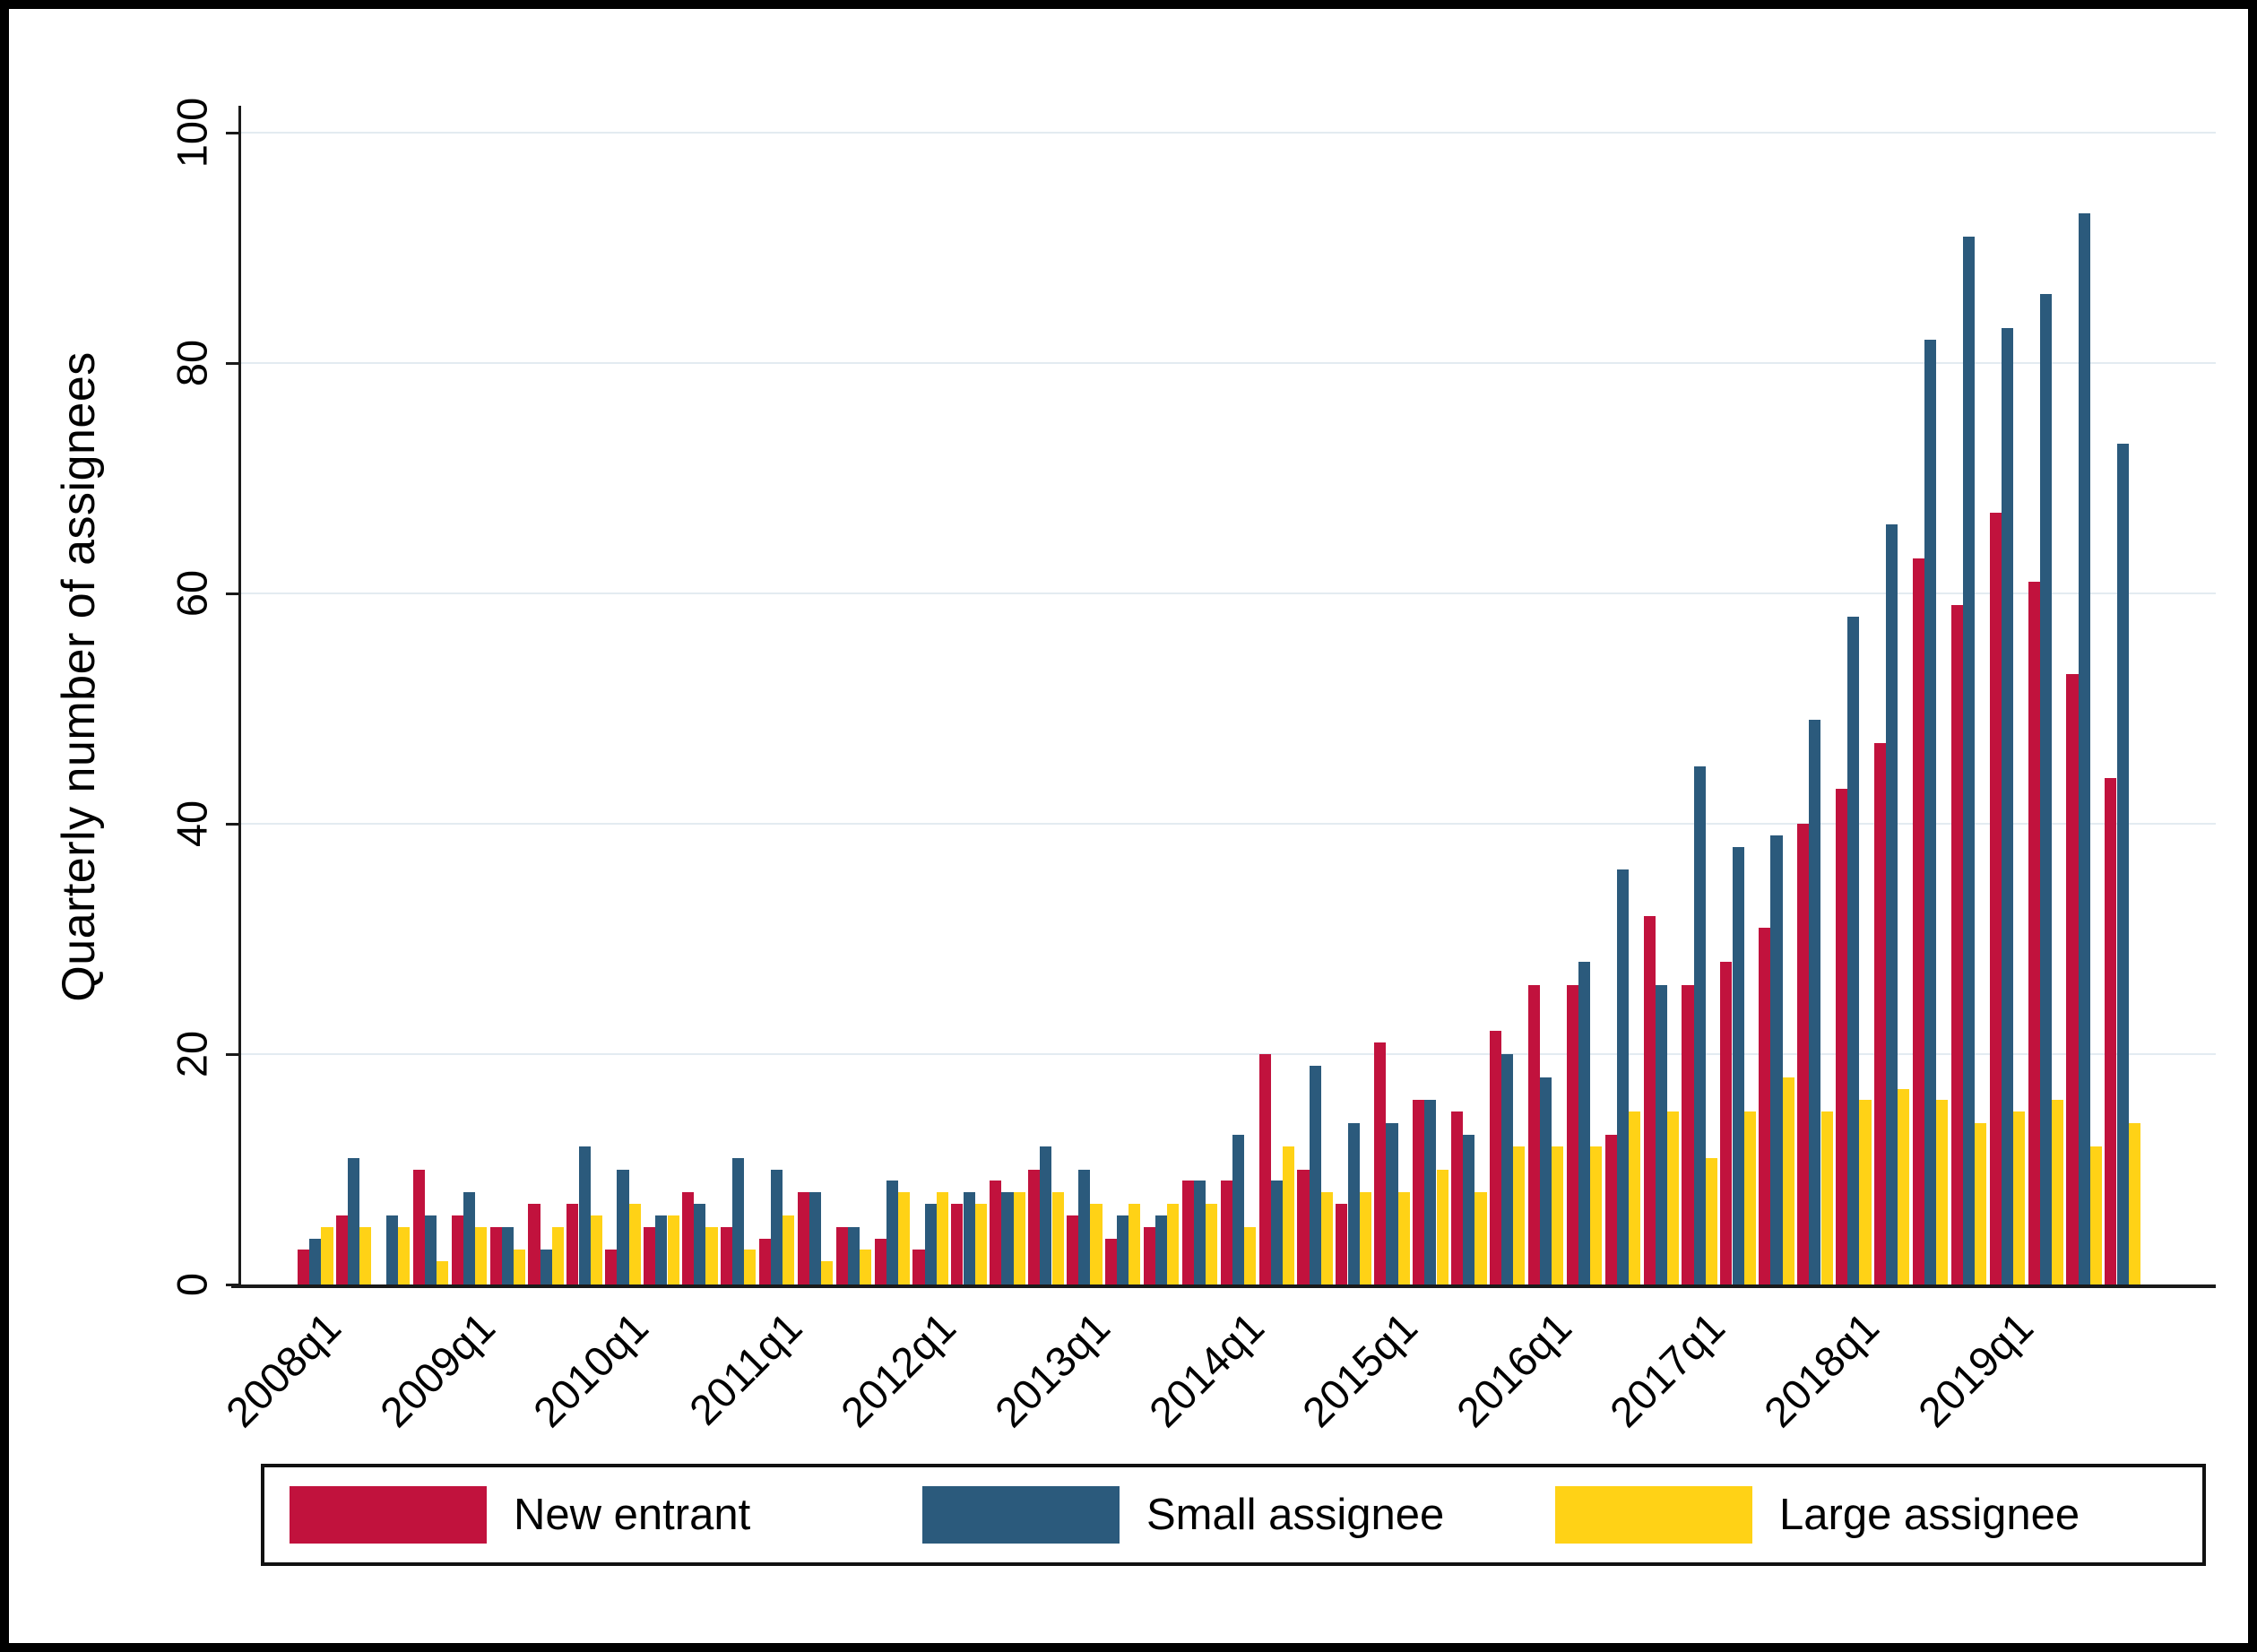 Image resolution: width=2257 pixels, height=1652 pixels. What do you see at coordinates (2134, 1203) in the screenshot?
I see `bar-large-assignee-2019q4` at bounding box center [2134, 1203].